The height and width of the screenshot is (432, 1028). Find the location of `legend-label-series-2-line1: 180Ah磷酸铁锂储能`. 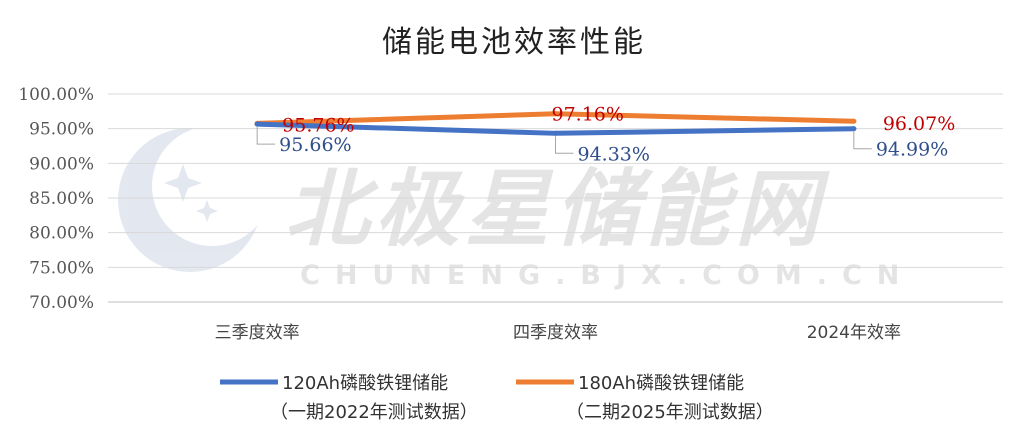

legend-label-series-2-line1: 180Ah磷酸铁锂储能 is located at coordinates (661, 383).